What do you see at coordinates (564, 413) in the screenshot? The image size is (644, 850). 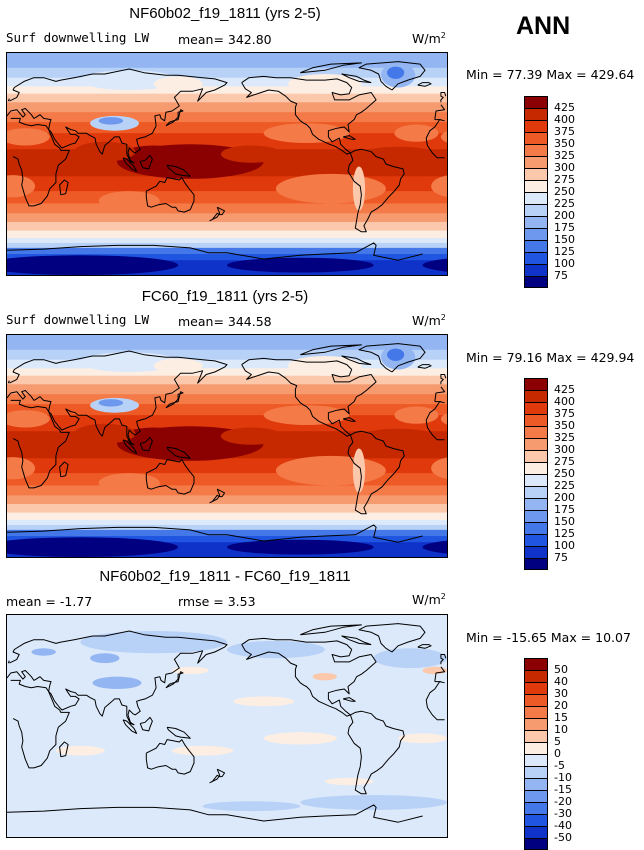 I see `colorbar-tick-label: 375` at bounding box center [564, 413].